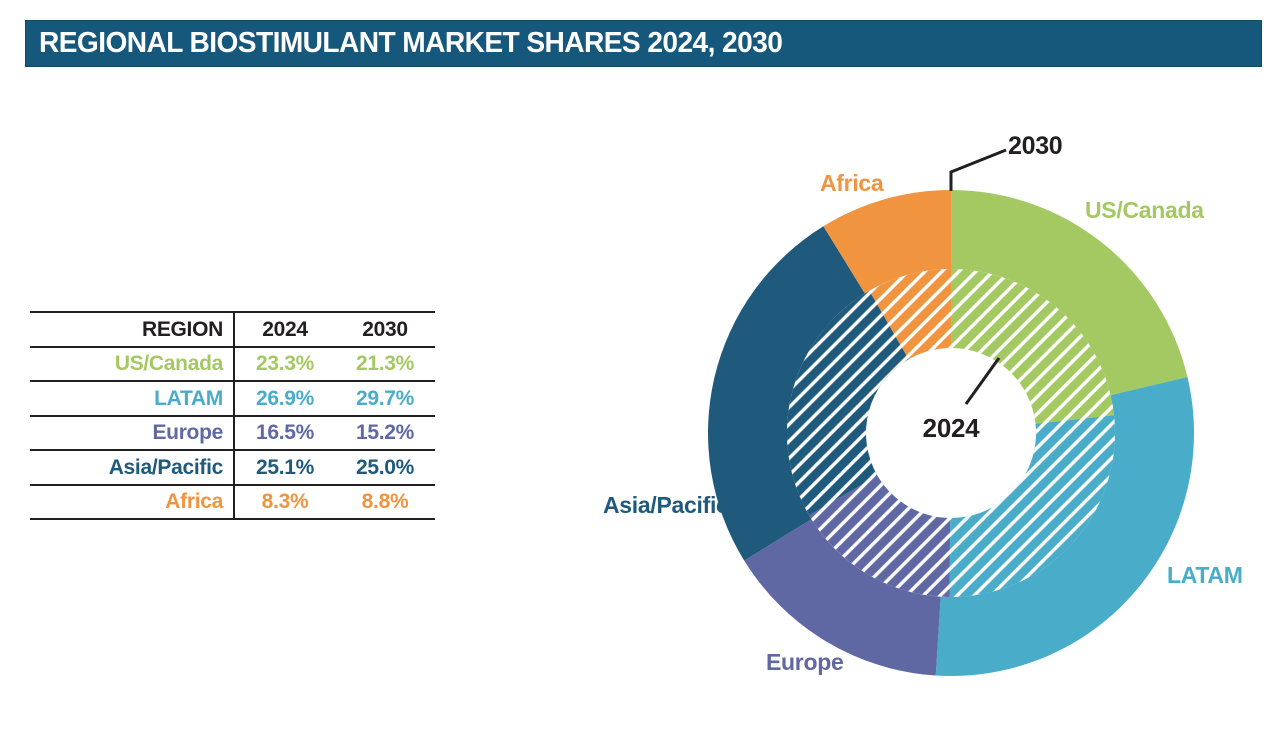  I want to click on value-2024-cell: 23.3%, so click(284, 363).